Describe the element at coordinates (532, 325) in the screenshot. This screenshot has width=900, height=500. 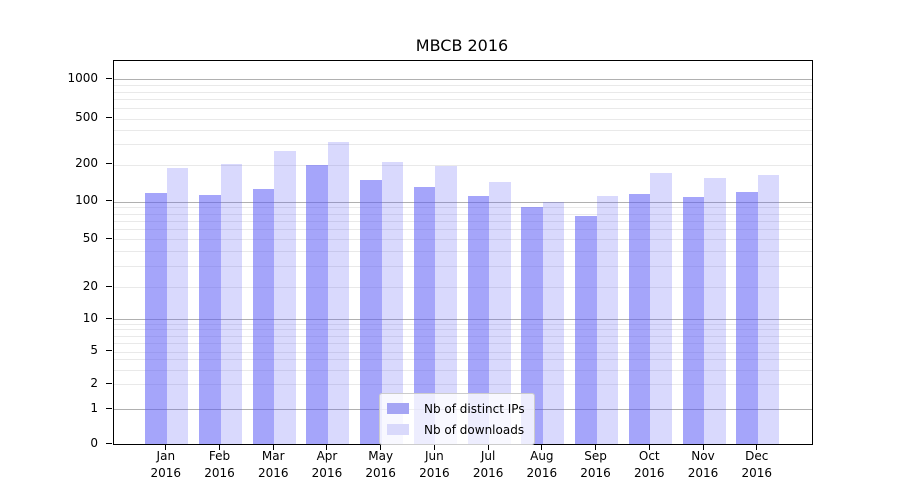
I see `bar-aug-distinct-ips` at that location.